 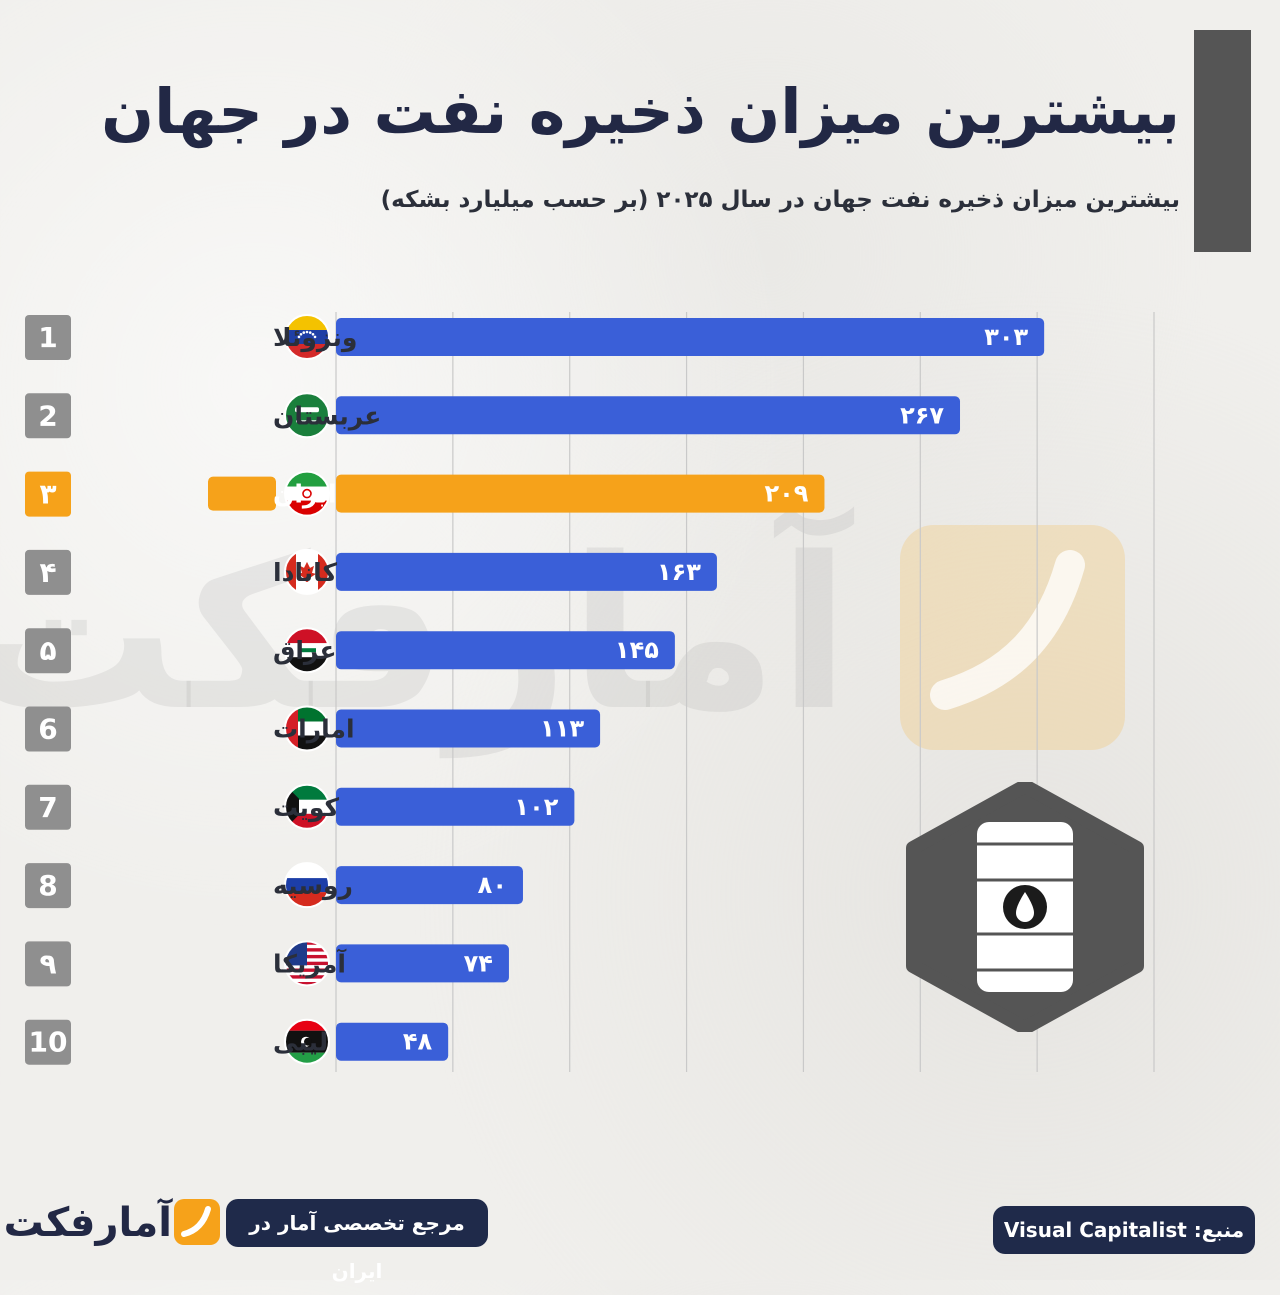 I want to click on category-label: کویت, so click(x=306, y=808).